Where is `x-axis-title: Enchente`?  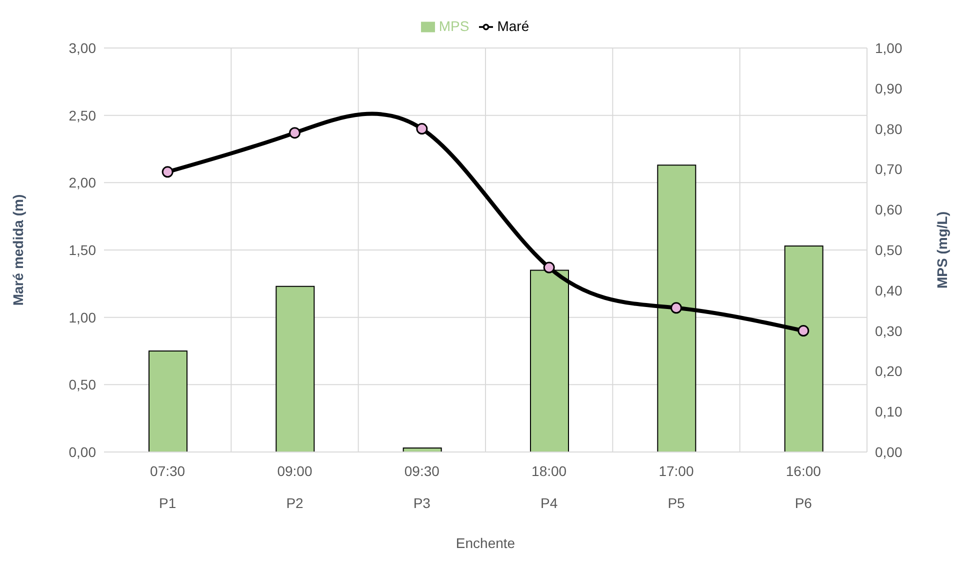 x-axis-title: Enchente is located at coordinates (486, 543).